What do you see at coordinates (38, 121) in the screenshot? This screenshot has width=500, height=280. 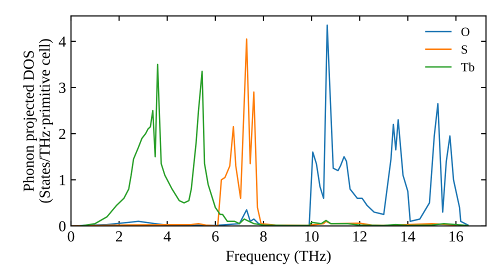 I see `y-axis-title: Phonon projected DOS (States/THz·primitive cell)` at bounding box center [38, 121].